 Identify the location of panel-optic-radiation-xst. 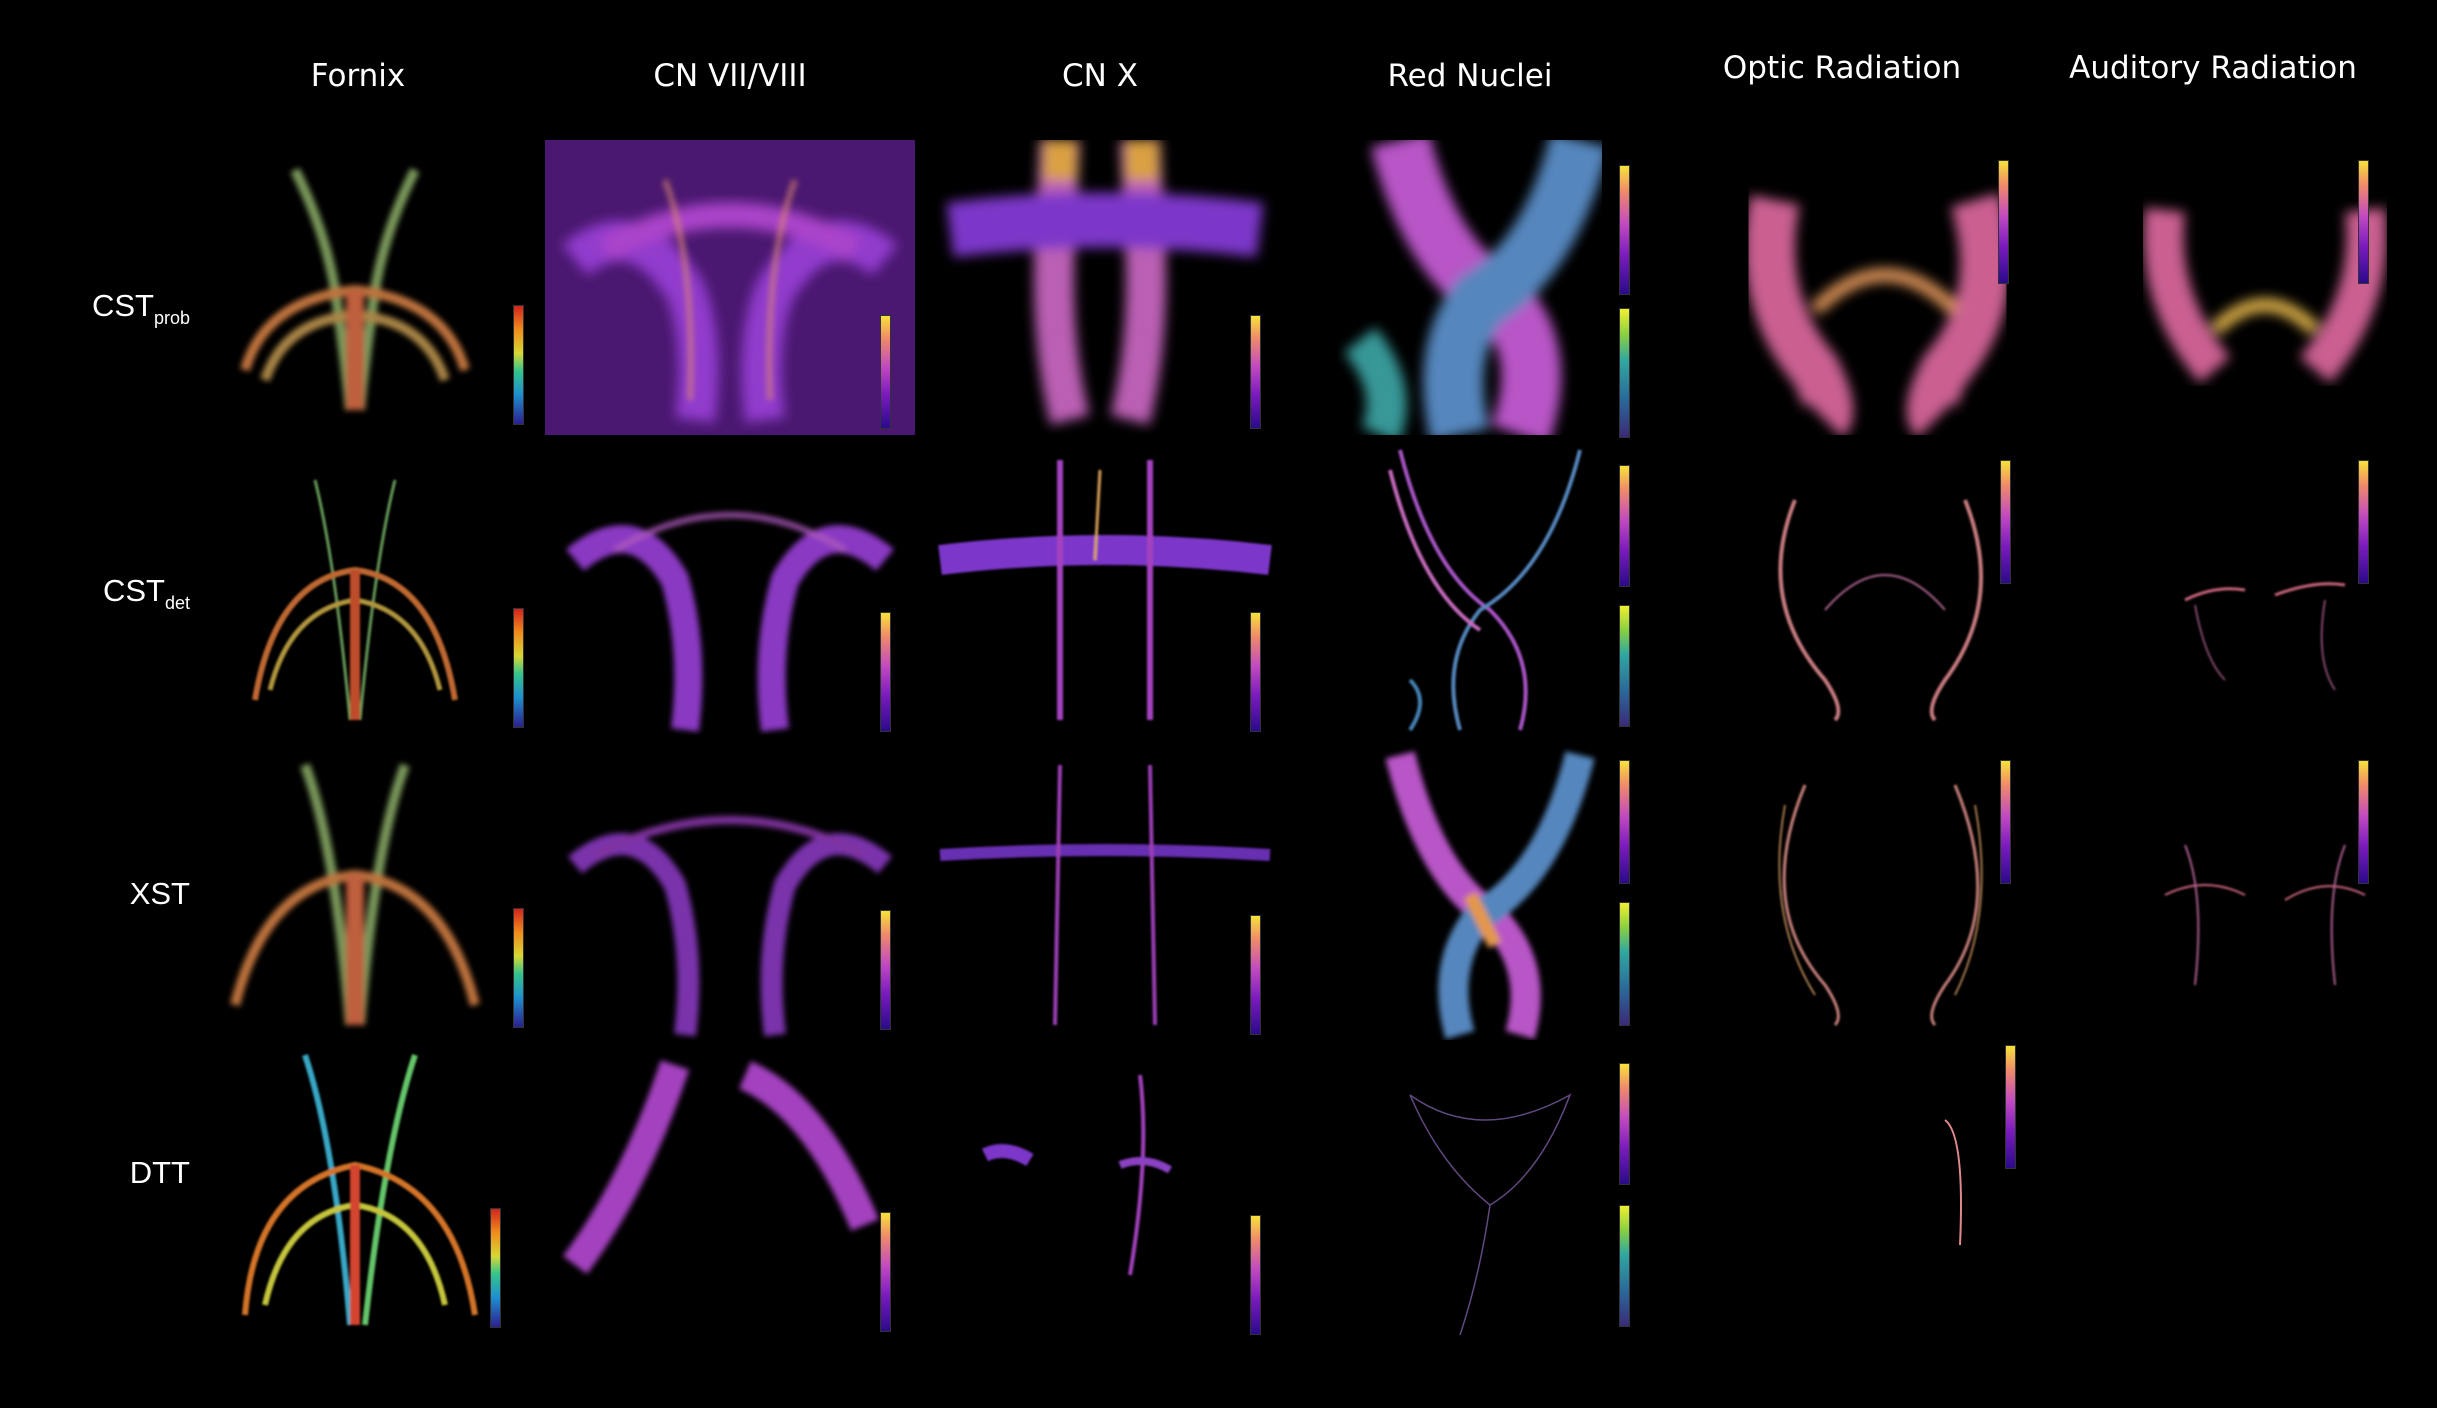
(1885, 892).